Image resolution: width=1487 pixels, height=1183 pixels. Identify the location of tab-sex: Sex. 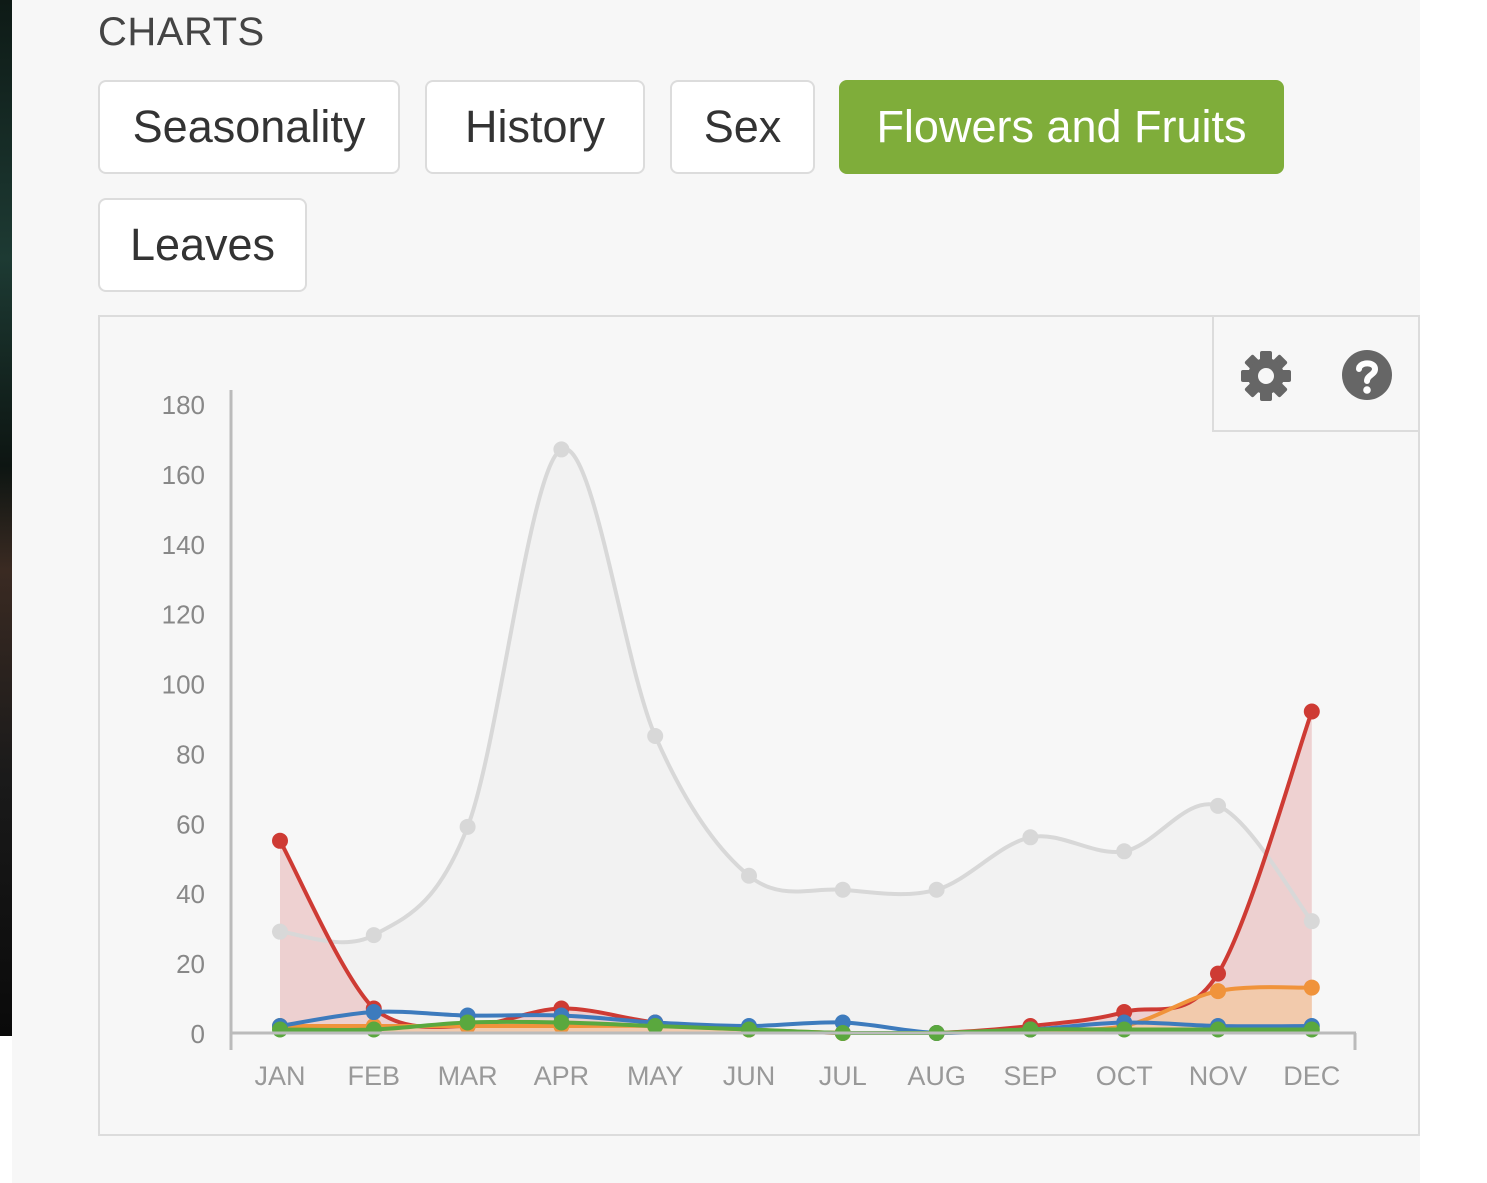
(742, 127).